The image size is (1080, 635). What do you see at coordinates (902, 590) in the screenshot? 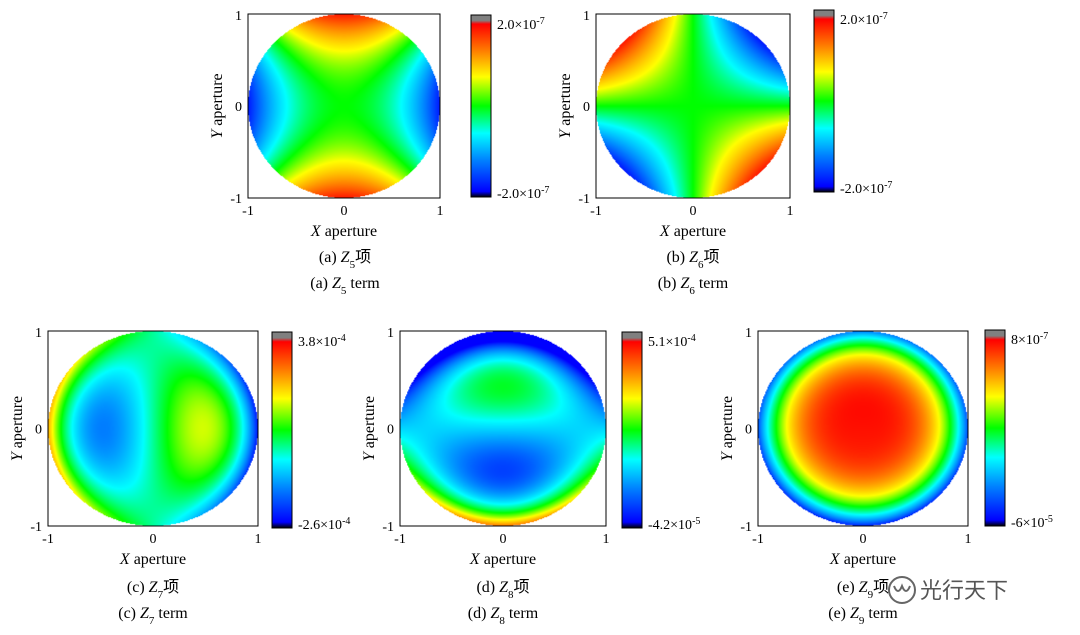
I see `wechat-channel-icon` at bounding box center [902, 590].